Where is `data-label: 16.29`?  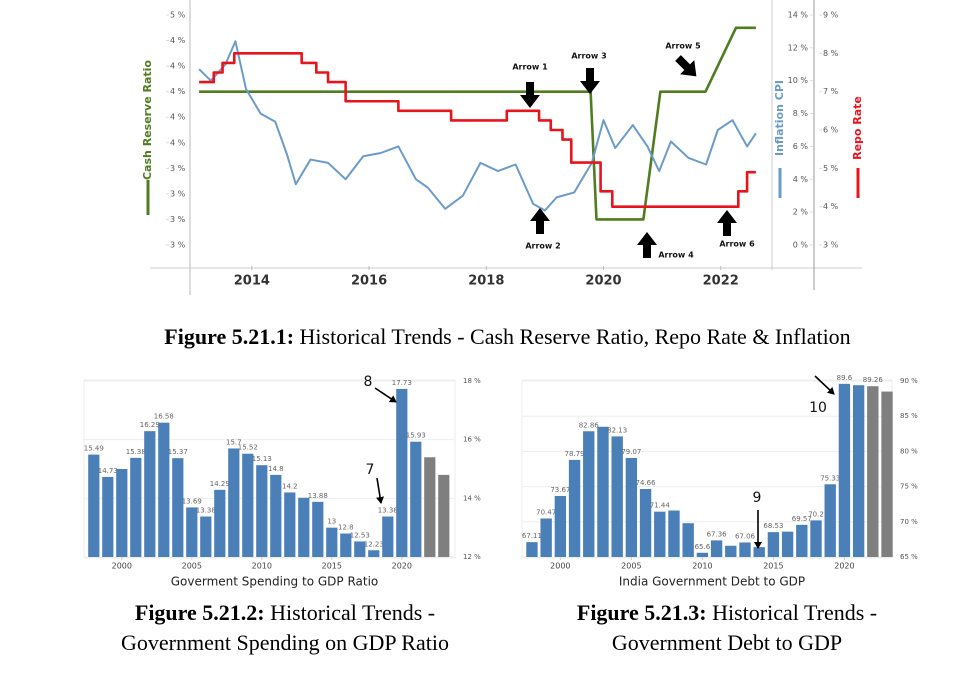 data-label: 16.29 is located at coordinates (150, 425).